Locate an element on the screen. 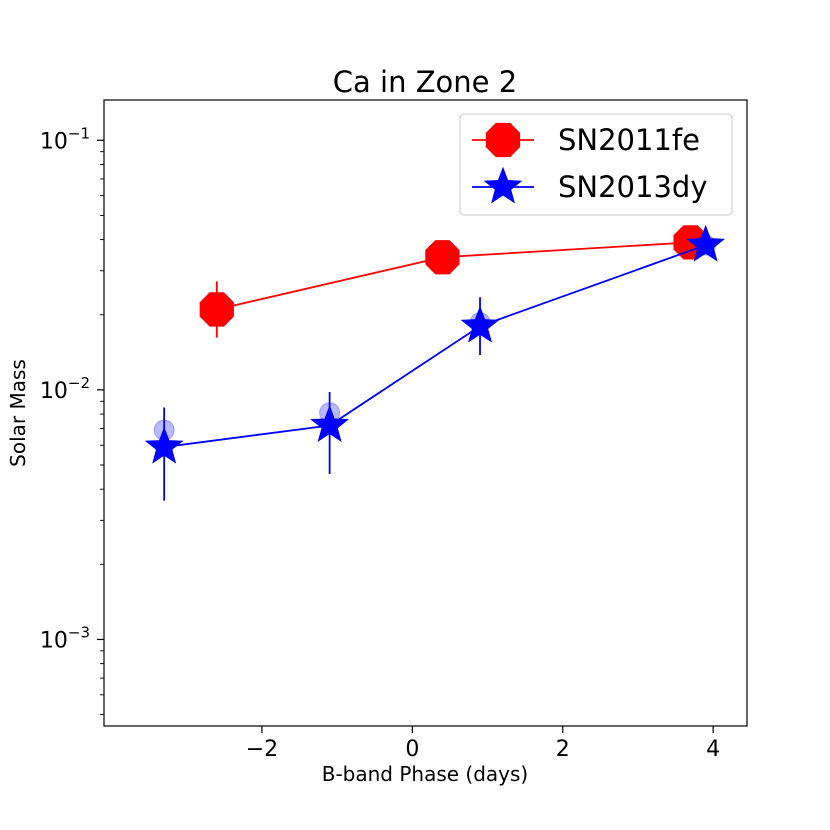 The height and width of the screenshot is (830, 830). y-tick-label: 10⁻² is located at coordinates (65, 389).